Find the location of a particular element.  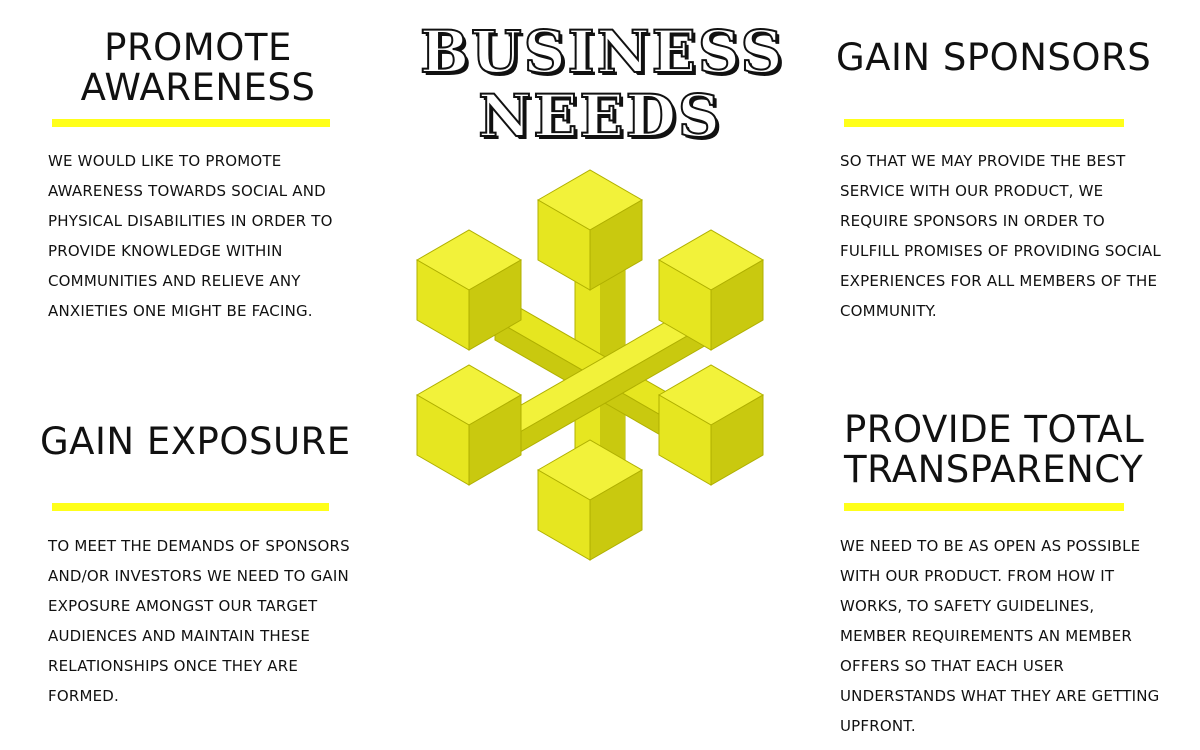

title-line-2: NEEDS is located at coordinates (599, 116).